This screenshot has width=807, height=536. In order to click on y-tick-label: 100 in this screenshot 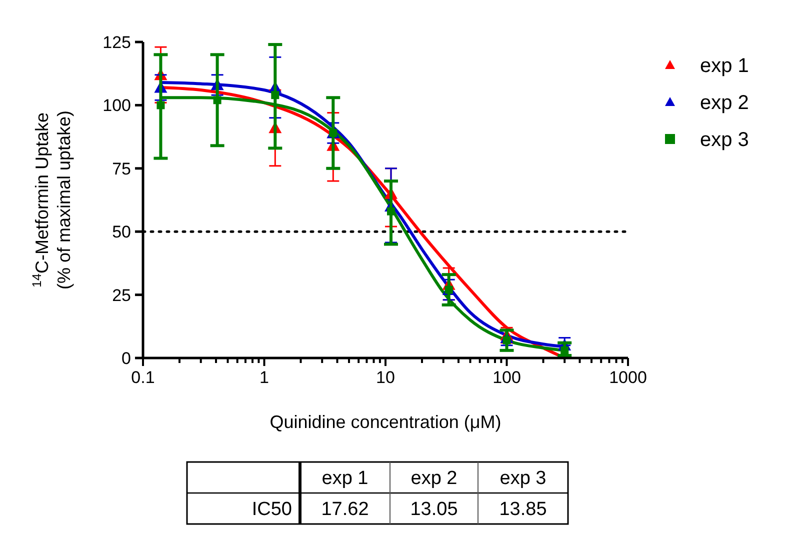, I will do `click(116, 106)`.